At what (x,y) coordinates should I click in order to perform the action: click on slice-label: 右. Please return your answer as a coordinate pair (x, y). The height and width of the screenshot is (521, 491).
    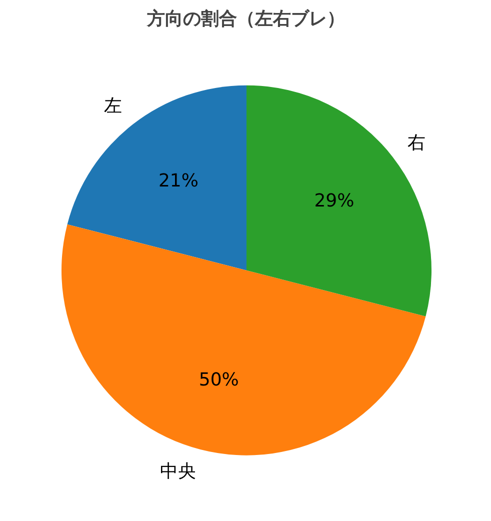
    Looking at the image, I should click on (416, 143).